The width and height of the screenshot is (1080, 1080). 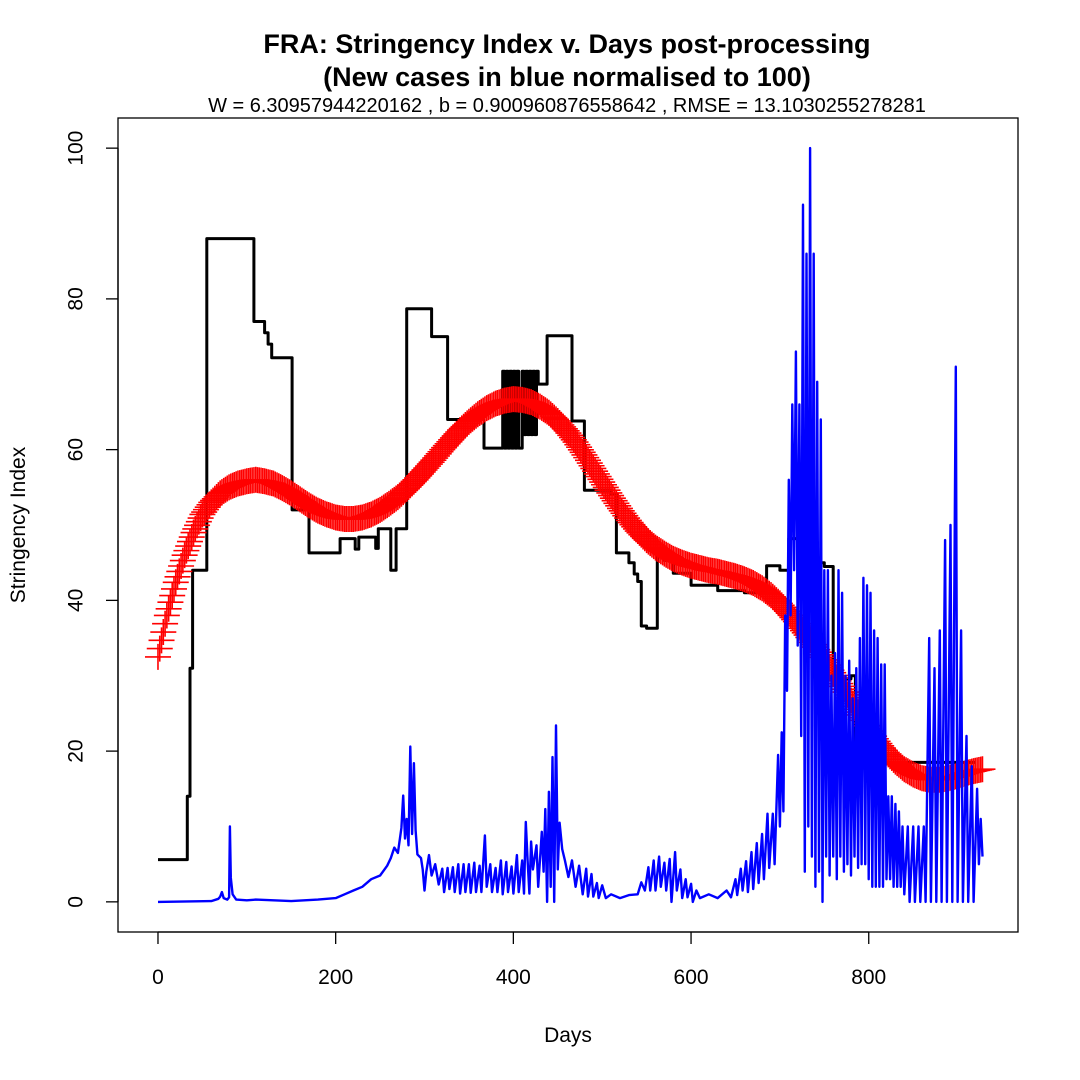 I want to click on x-tick-label: 200, so click(x=335, y=977).